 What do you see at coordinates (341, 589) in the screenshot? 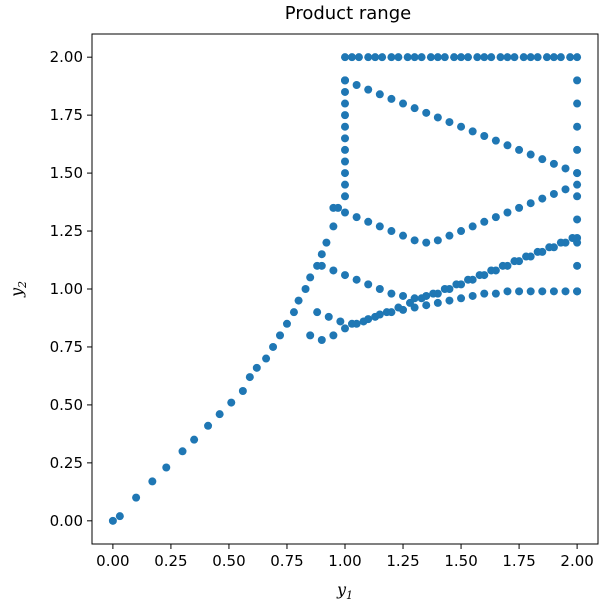
I see `x-axis-label-base: y` at bounding box center [341, 589].